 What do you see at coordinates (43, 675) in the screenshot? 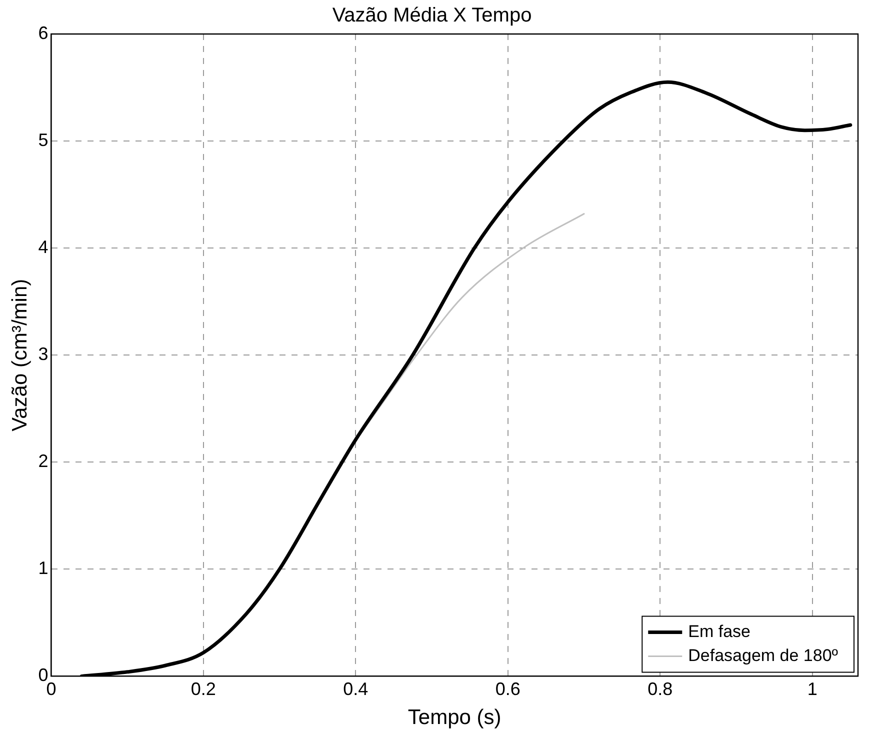
I see `y-tick-label: 0` at bounding box center [43, 675].